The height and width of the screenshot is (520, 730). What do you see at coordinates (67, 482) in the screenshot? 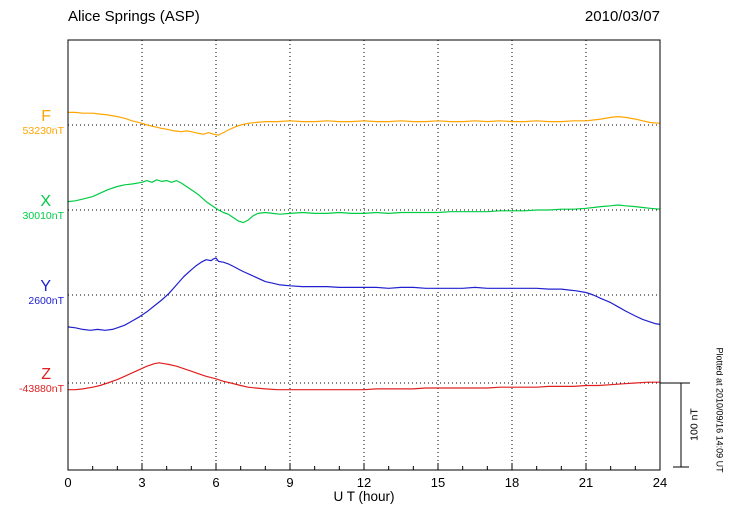
I see `x-tick-label: 0` at bounding box center [67, 482].